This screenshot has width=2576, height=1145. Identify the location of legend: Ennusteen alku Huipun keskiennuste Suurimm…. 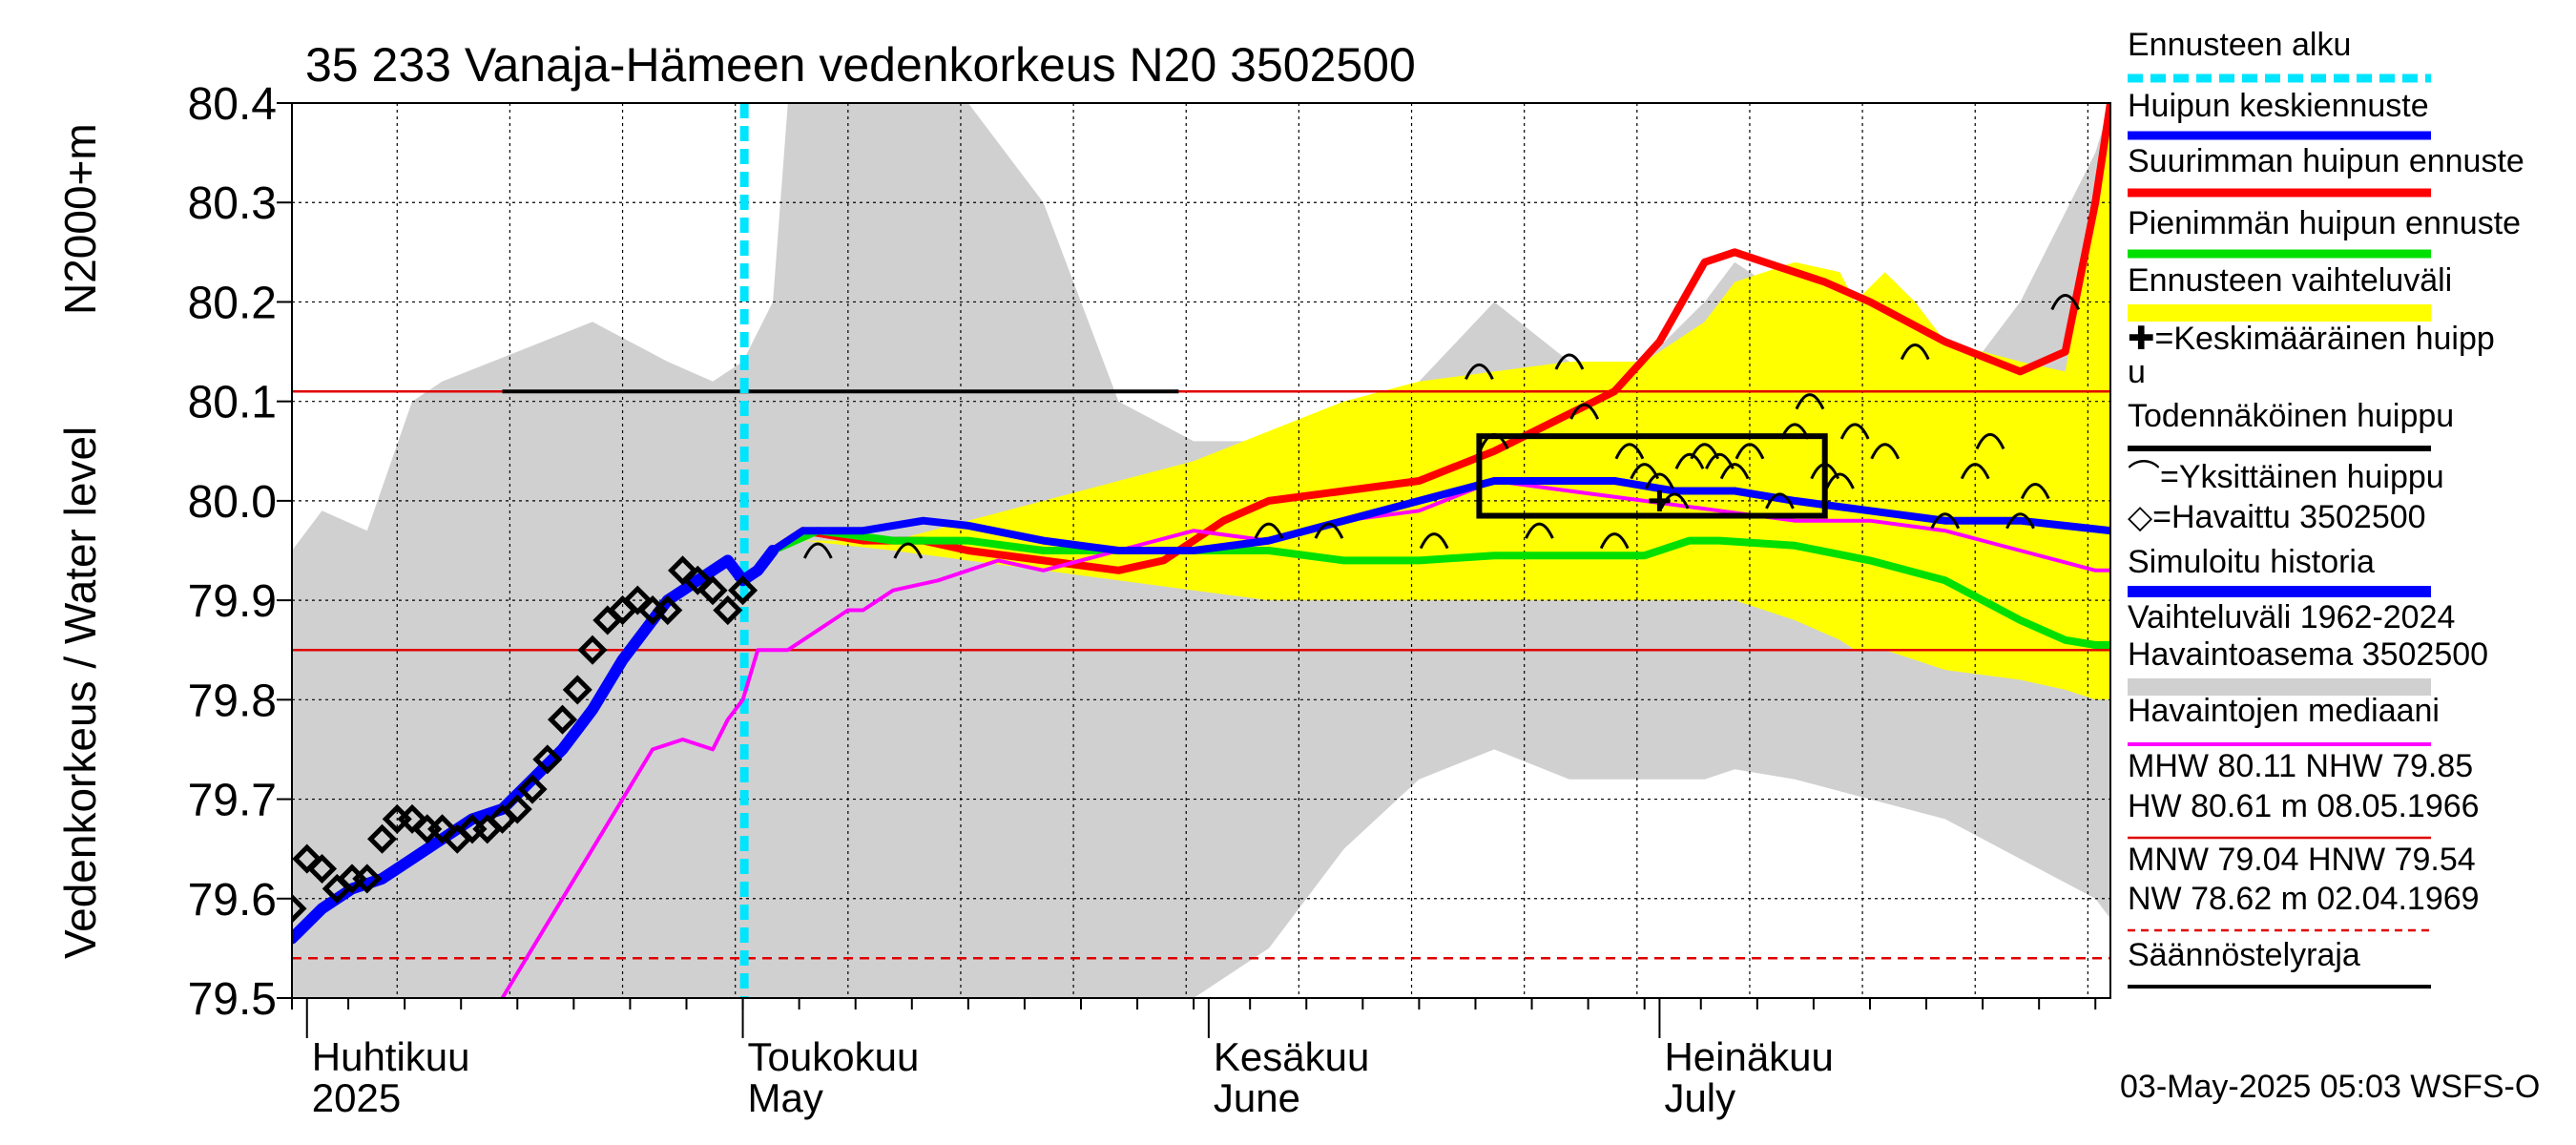
(2326, 508).